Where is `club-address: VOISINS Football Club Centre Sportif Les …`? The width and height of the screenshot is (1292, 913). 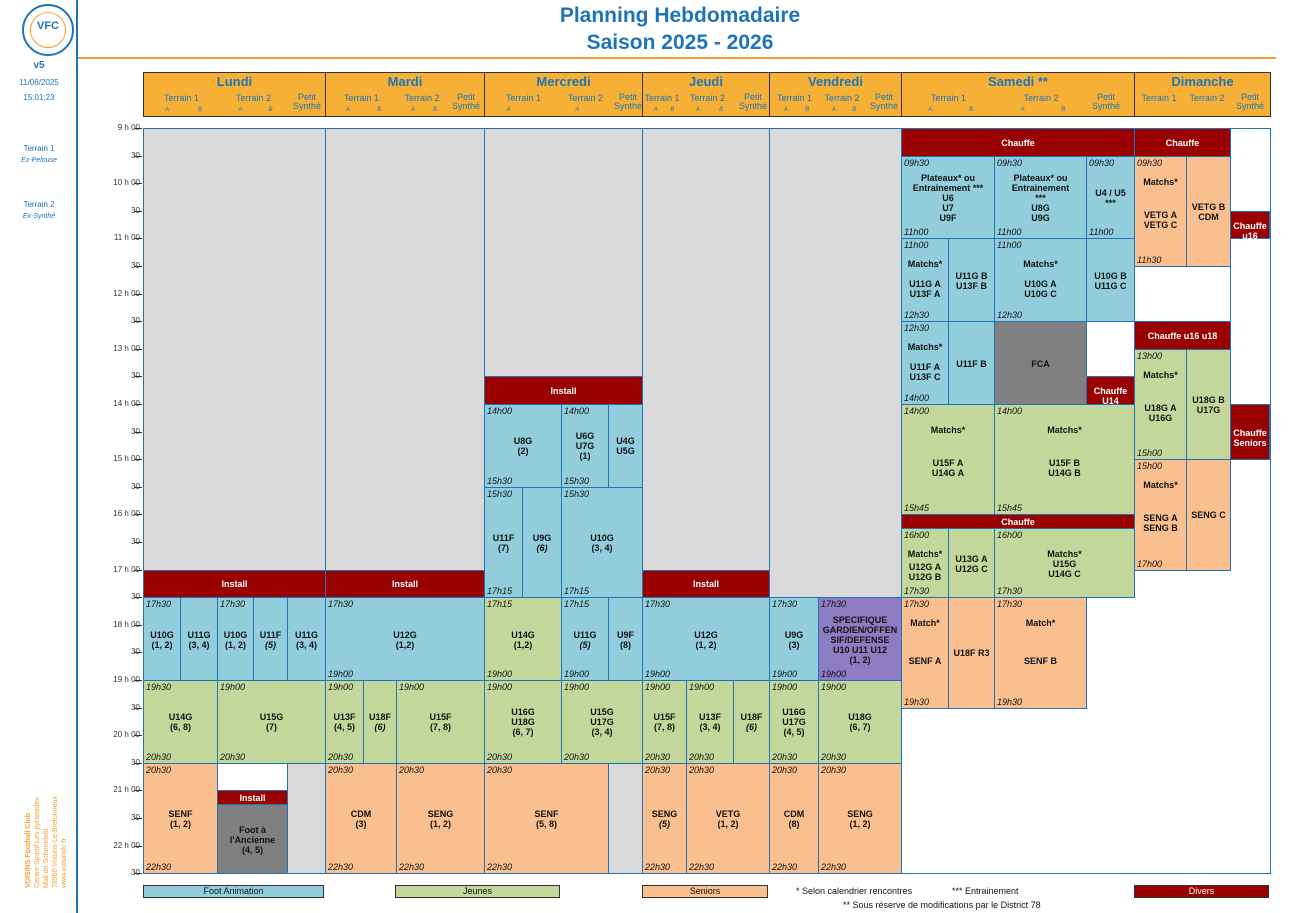
club-address: VOISINS Football Club Centre Sportif Les … is located at coordinates (46, 842).